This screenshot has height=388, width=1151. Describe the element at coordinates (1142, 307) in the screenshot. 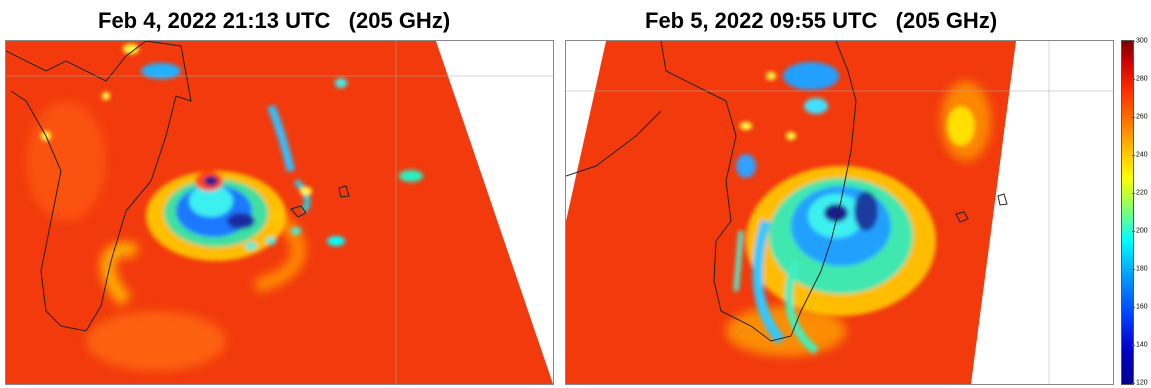

I see `colorbar-tick-label: 160` at that location.